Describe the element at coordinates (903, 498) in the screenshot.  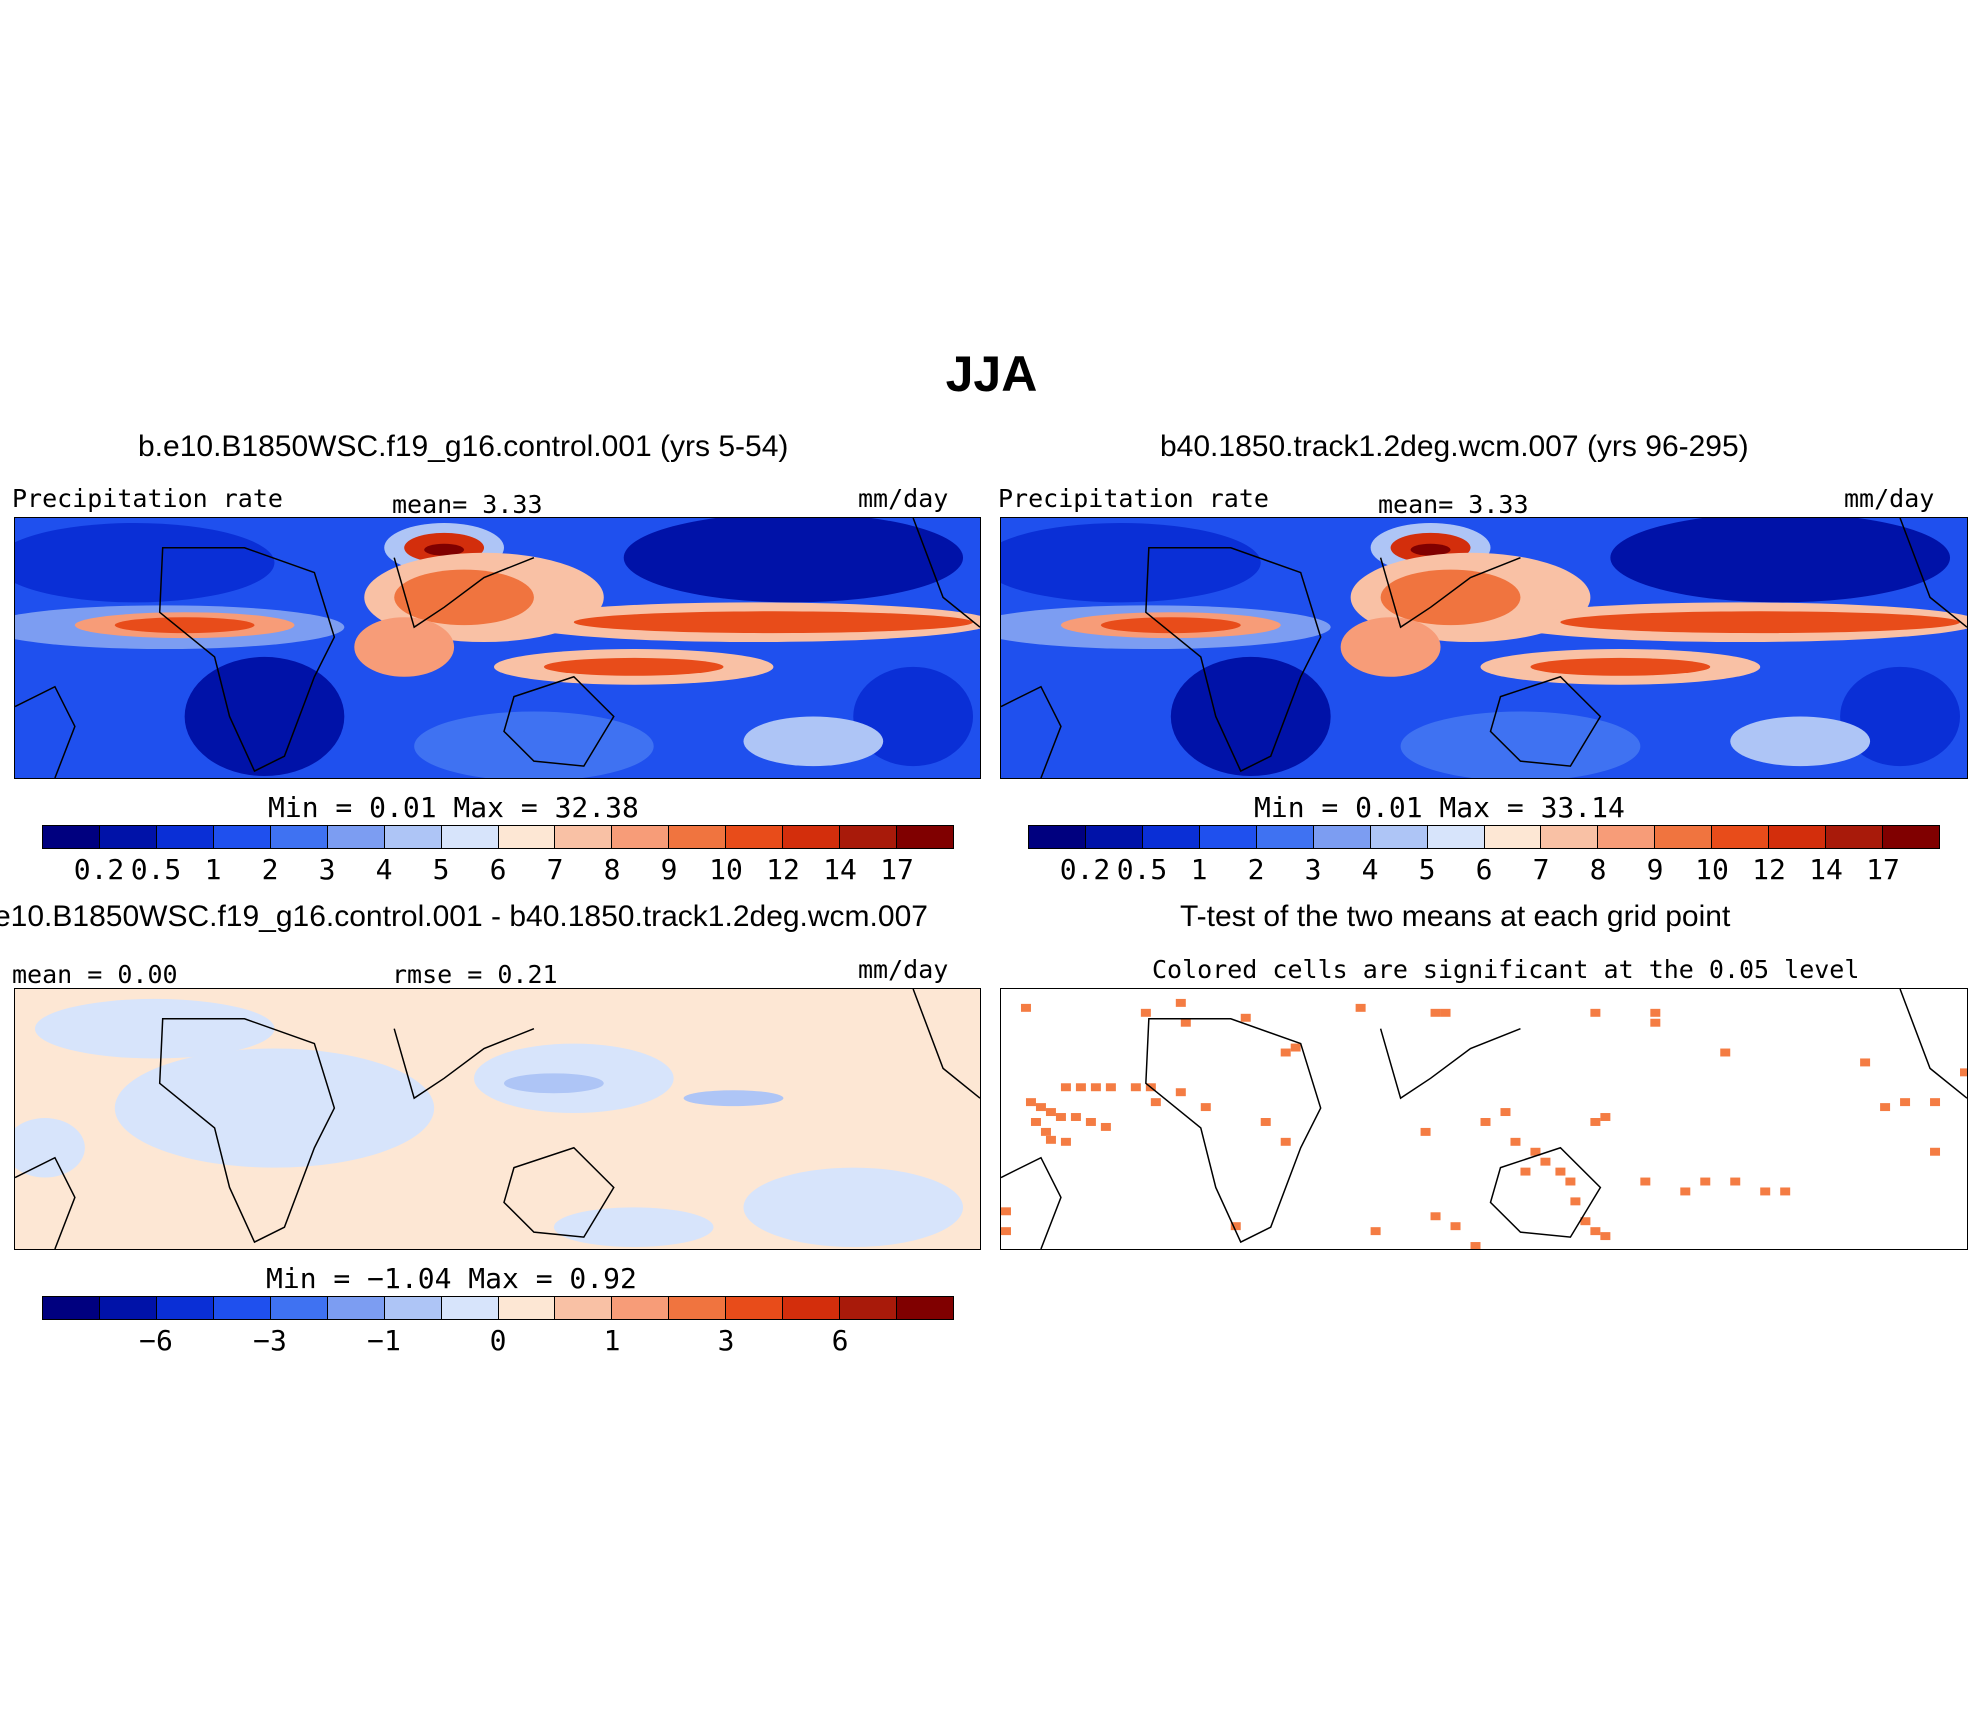
I see `panel1-units: mm/day` at that location.